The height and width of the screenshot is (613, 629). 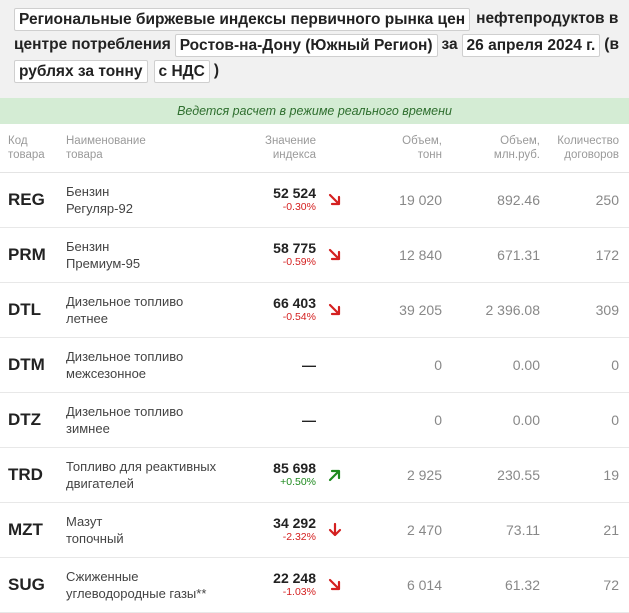 I want to click on contracts-count: 250, so click(x=607, y=199).